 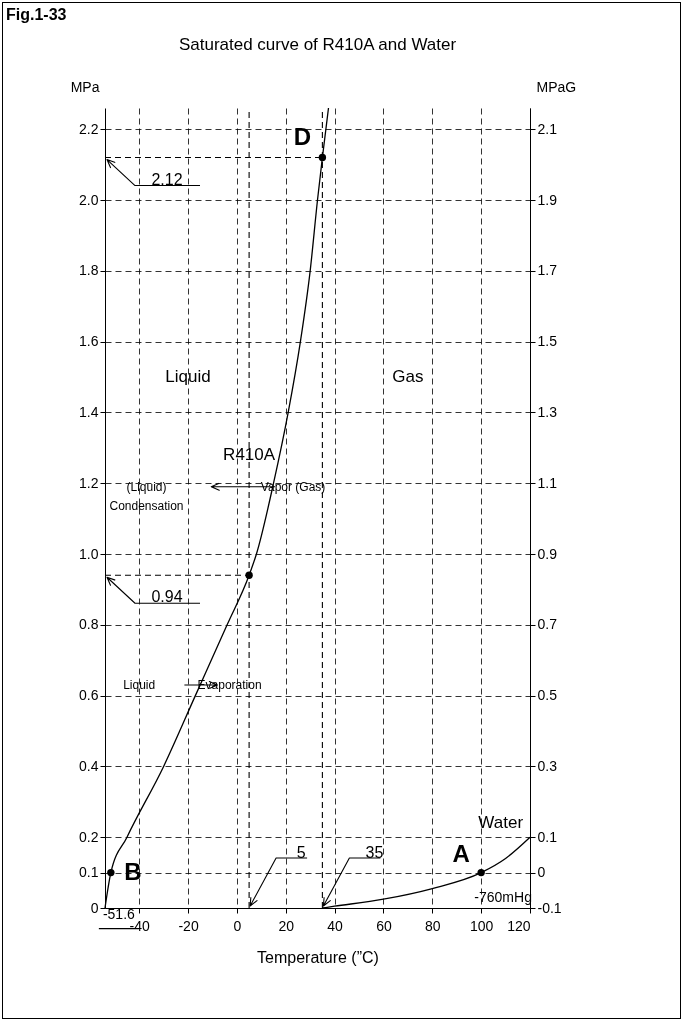 I want to click on x-tick-label: 0, so click(x=237, y=925).